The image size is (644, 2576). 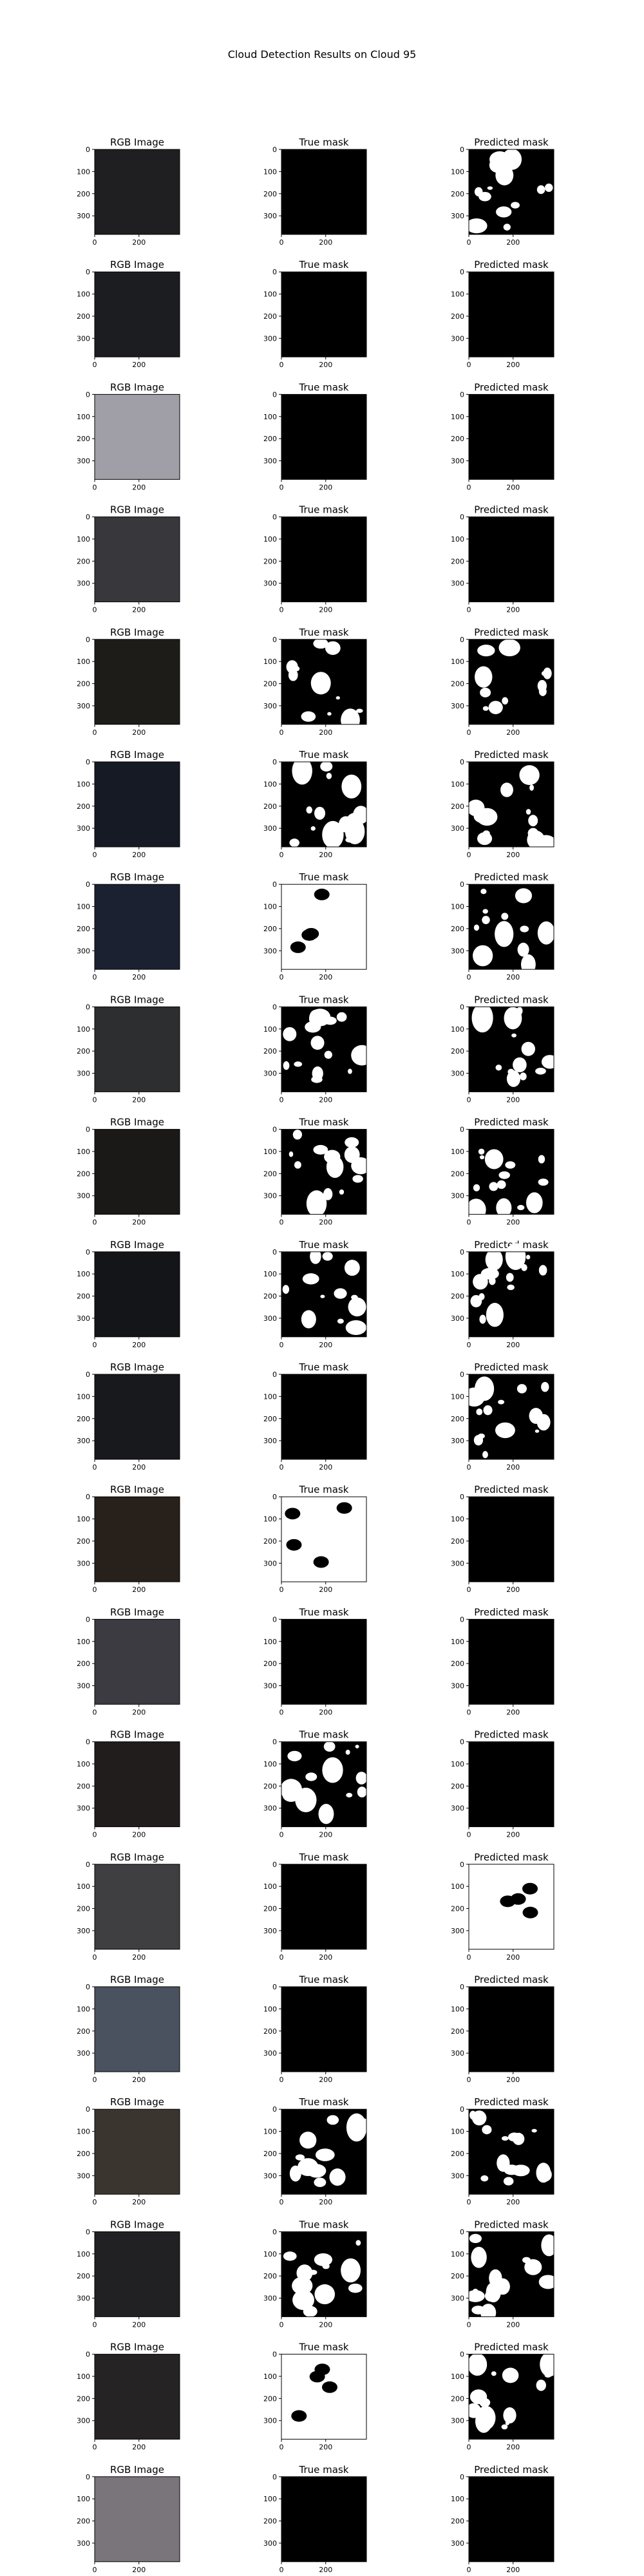 I want to click on panel-r7-c3: Predicted mask 0 100 200 300 0 200, so click(x=503, y=926).